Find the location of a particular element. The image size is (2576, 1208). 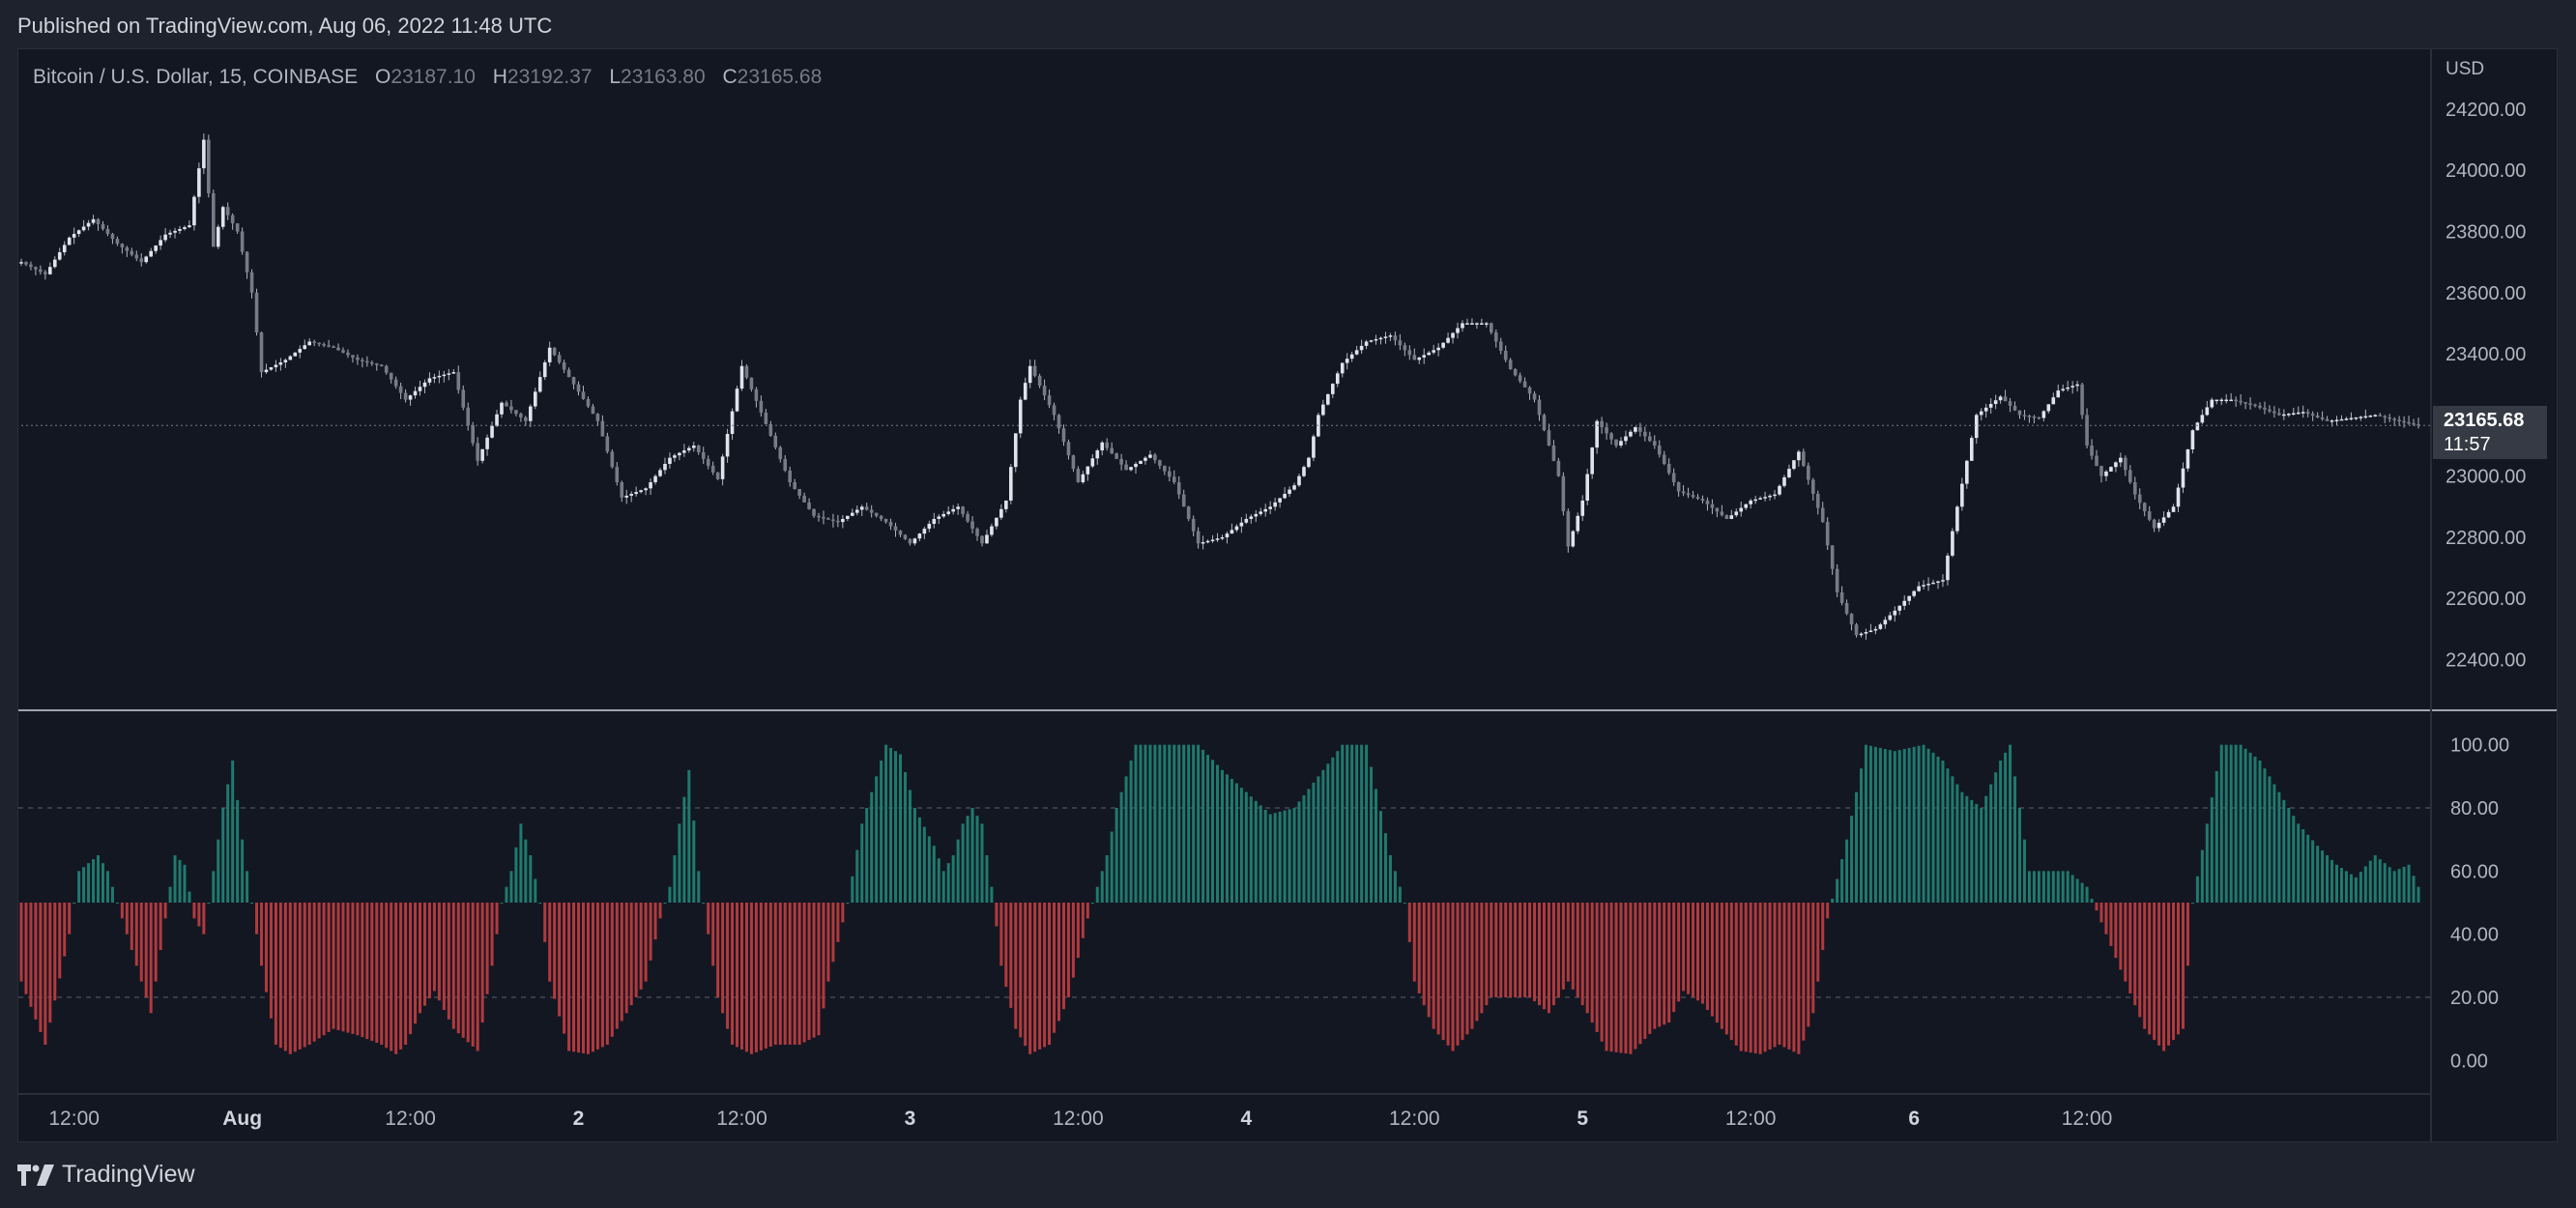

last-price-value: 23165.68 is located at coordinates (2484, 420).